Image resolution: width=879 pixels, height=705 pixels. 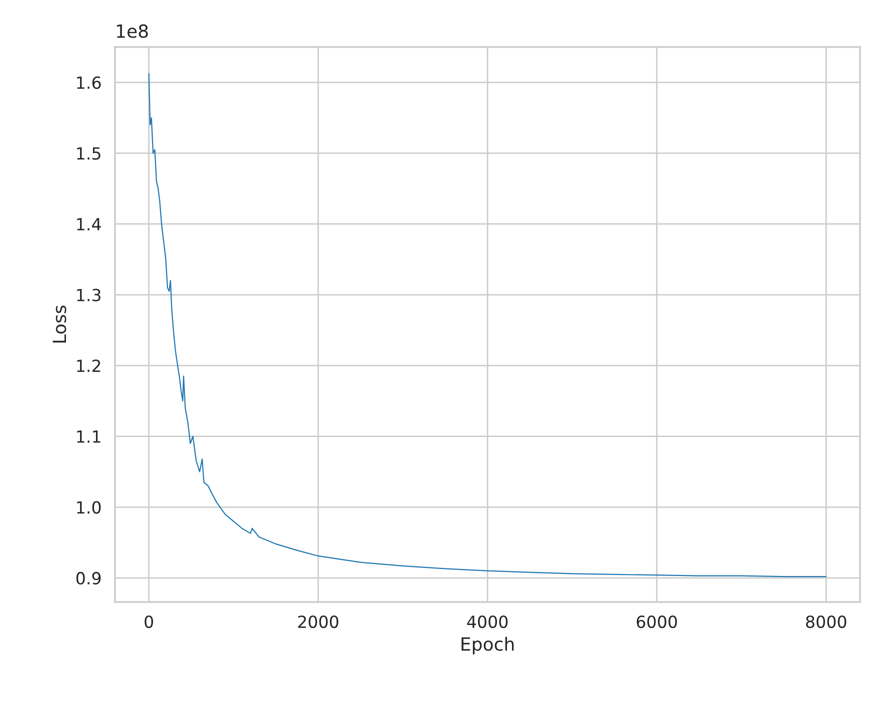 What do you see at coordinates (656, 621) in the screenshot?
I see `x-tick-label: 6000` at bounding box center [656, 621].